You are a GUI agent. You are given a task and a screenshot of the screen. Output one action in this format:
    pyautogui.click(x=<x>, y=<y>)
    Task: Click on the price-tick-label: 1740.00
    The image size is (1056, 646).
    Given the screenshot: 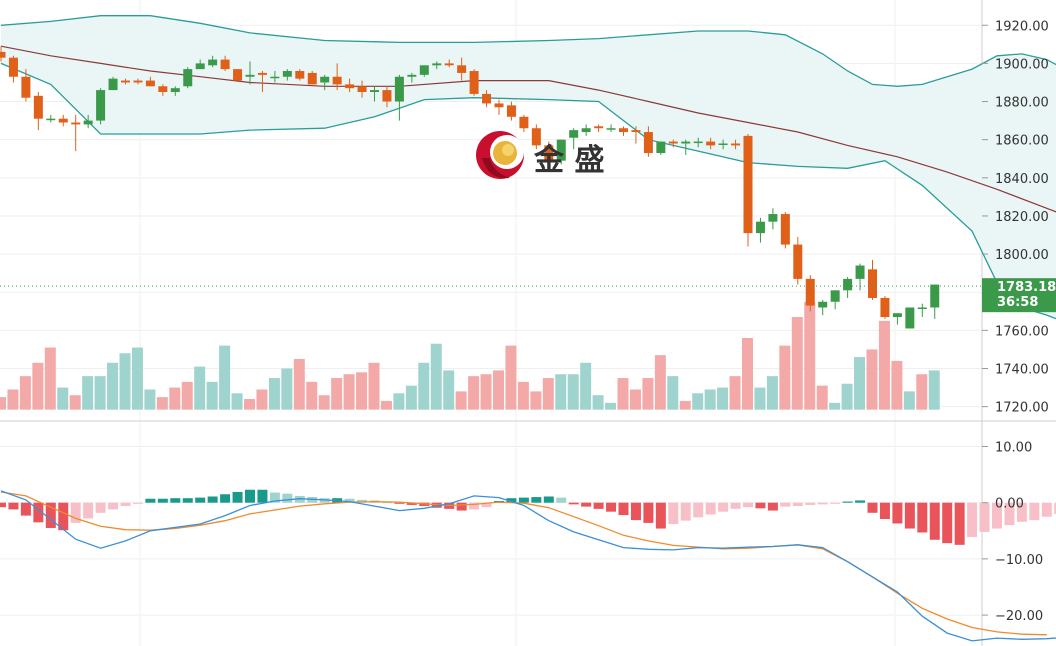 What is the action you would take?
    pyautogui.click(x=1022, y=370)
    